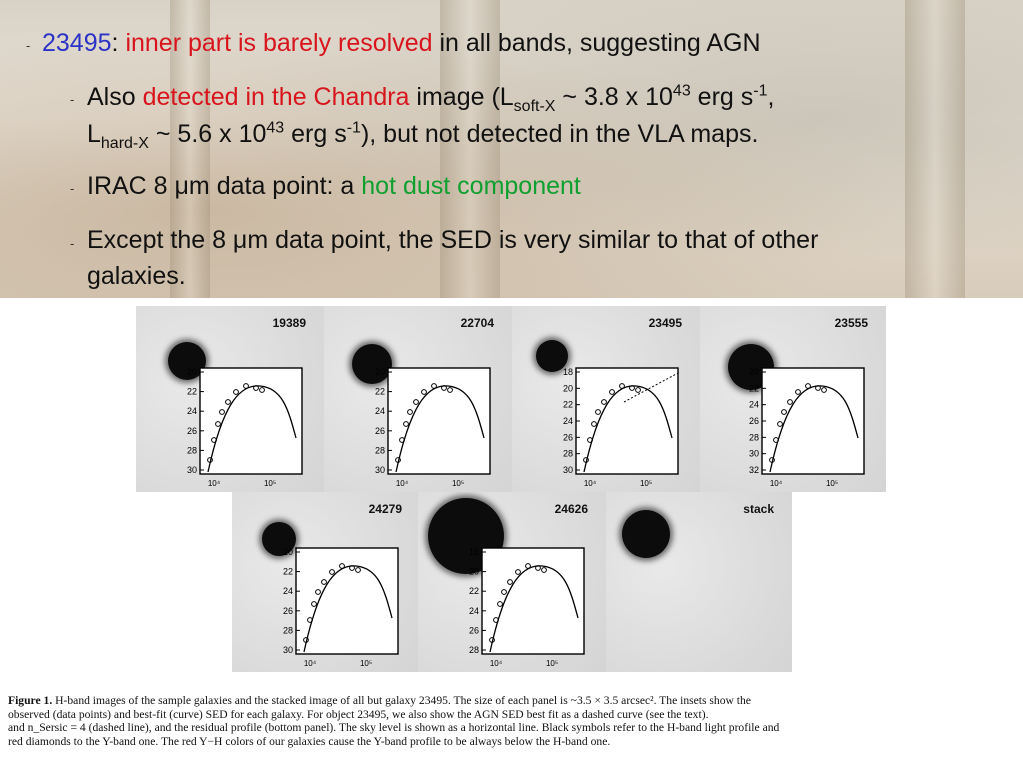 Image resolution: width=1023 pixels, height=767 pixels. I want to click on galaxy-panel: 23495 18 20 22 24 26 28 30 10⁴ 10⁵, so click(606, 399).